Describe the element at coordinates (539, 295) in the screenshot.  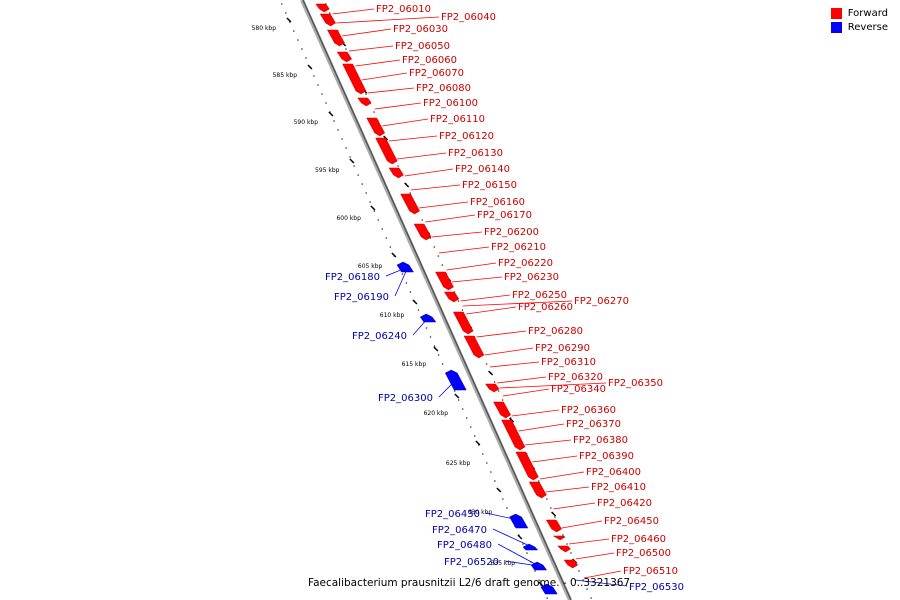
I see `forward-gene-label: FP2_06250` at that location.